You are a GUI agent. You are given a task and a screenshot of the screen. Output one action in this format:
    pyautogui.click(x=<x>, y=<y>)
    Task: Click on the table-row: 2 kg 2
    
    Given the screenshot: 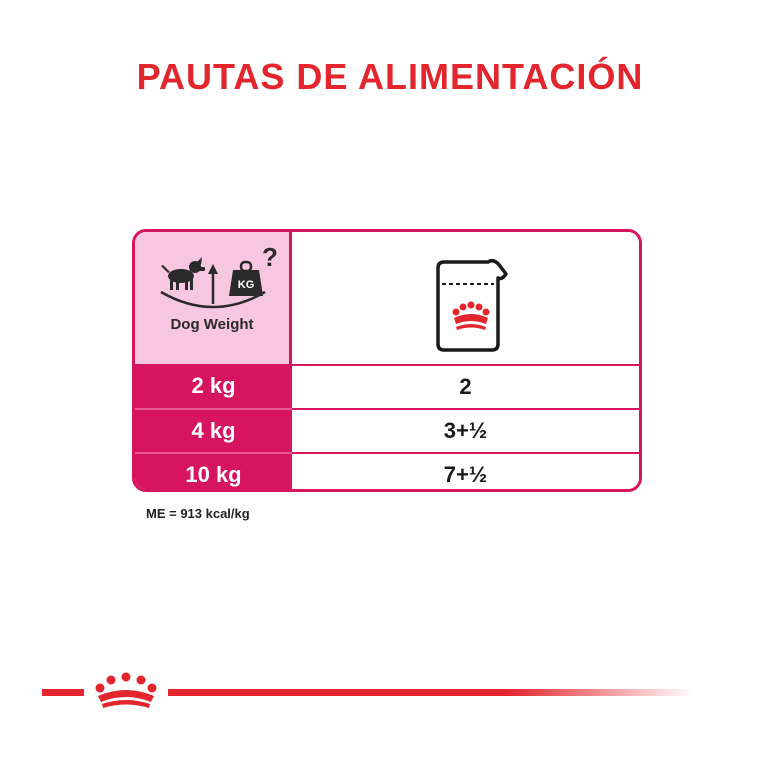 What is the action you would take?
    pyautogui.click(x=387, y=386)
    